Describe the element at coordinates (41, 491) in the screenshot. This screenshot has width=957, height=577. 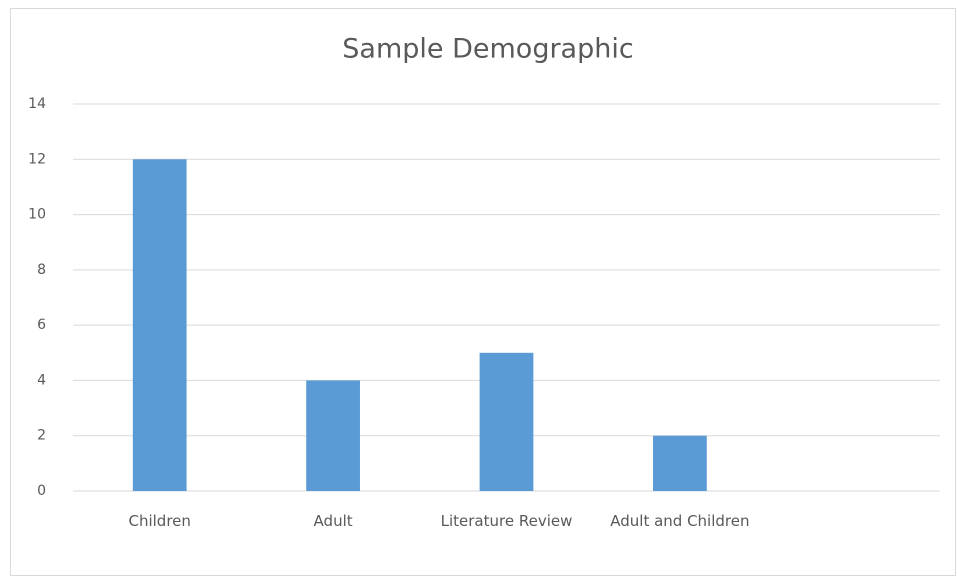
I see `y-tick-label: 0` at that location.